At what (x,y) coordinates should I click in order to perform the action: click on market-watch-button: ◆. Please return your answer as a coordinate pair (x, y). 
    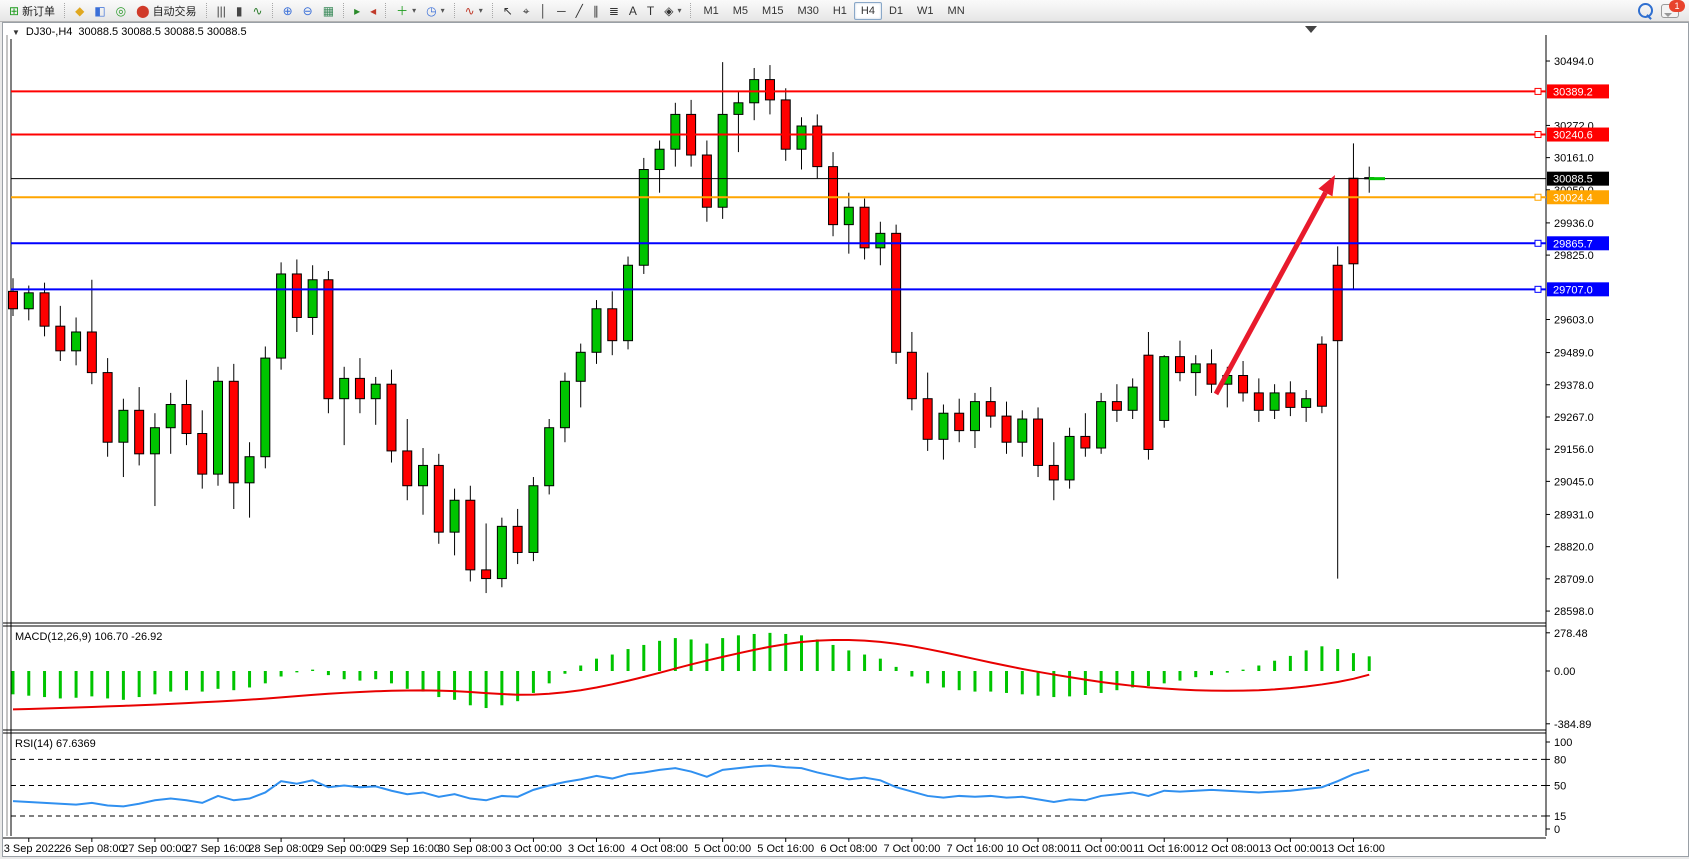
    Looking at the image, I should click on (79, 11).